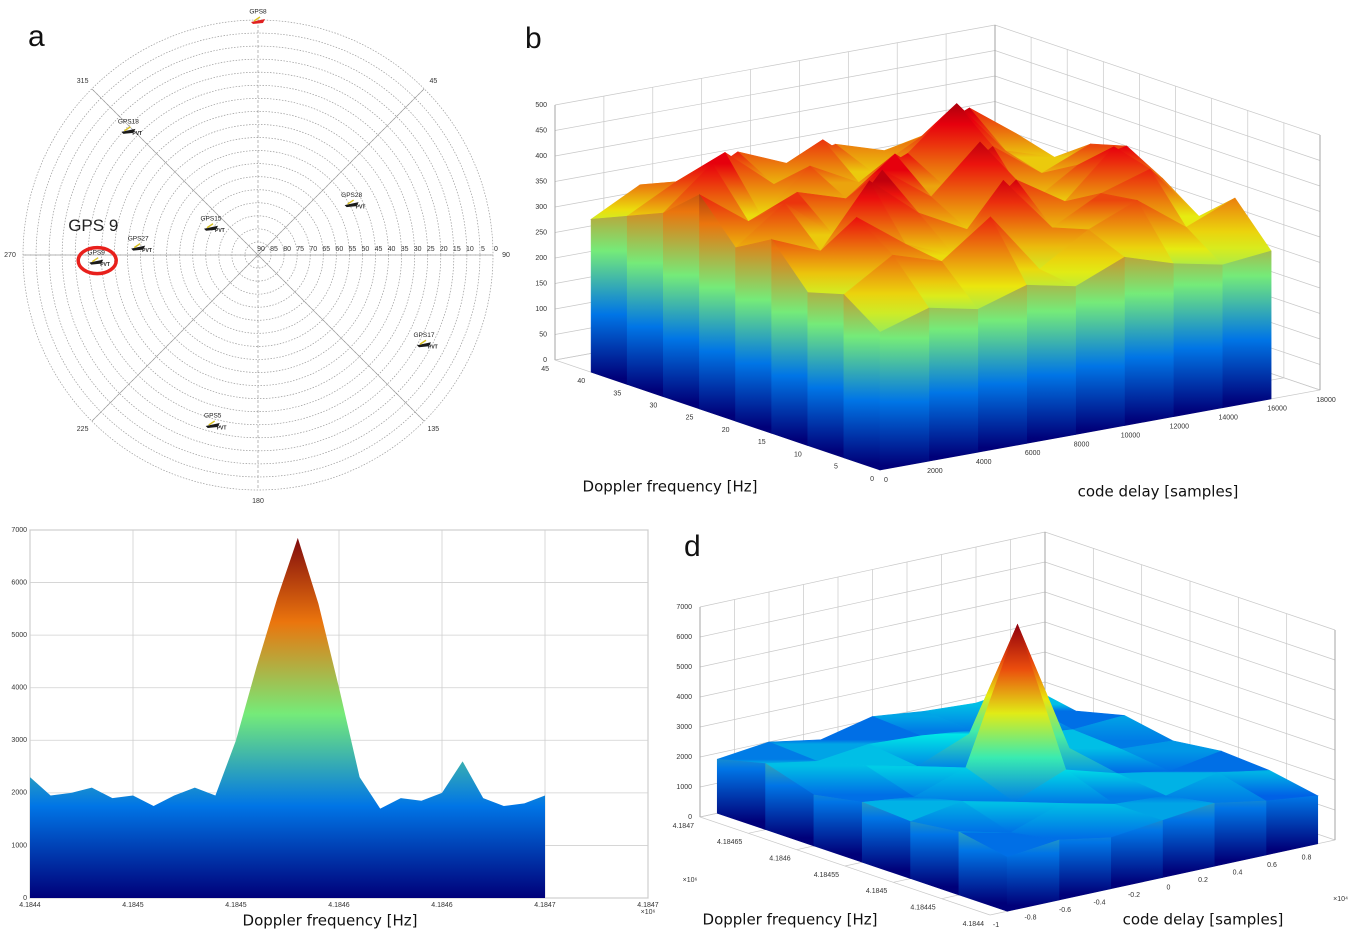 This screenshot has height=930, width=1351. Describe the element at coordinates (872, 479) in the screenshot. I see `y-tick-label: 0` at that location.